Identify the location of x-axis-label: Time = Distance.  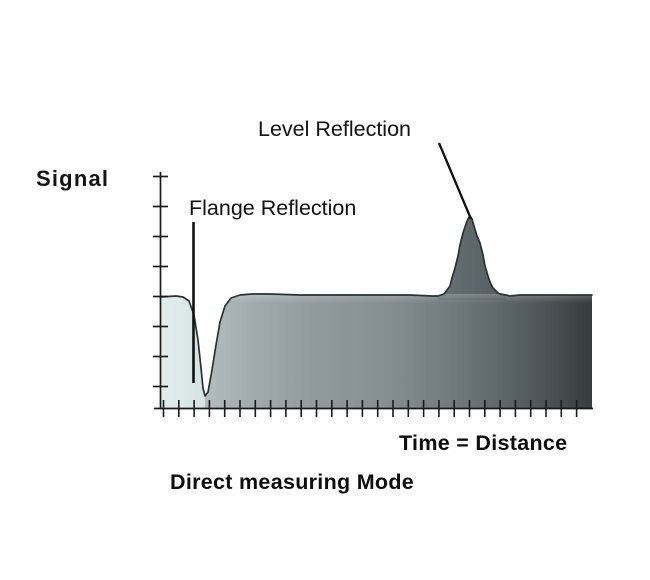
(483, 443).